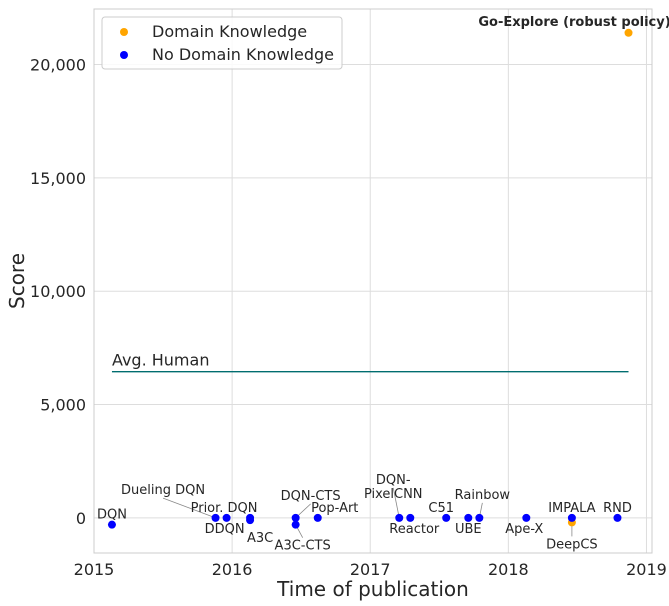  I want to click on point-dqn-pixelcnn, so click(399, 517).